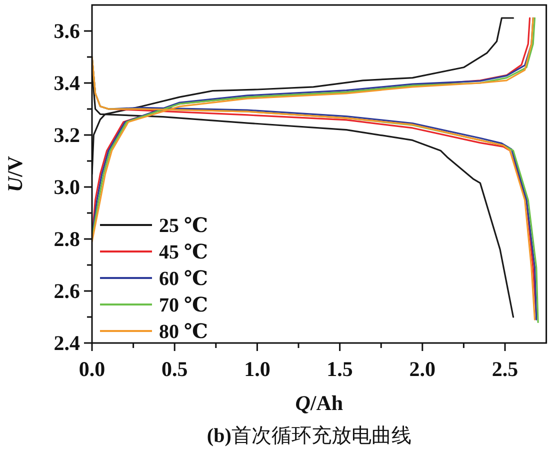 The width and height of the screenshot is (549, 454). What do you see at coordinates (67, 31) in the screenshot?
I see `y-tick-label: 3.6` at bounding box center [67, 31].